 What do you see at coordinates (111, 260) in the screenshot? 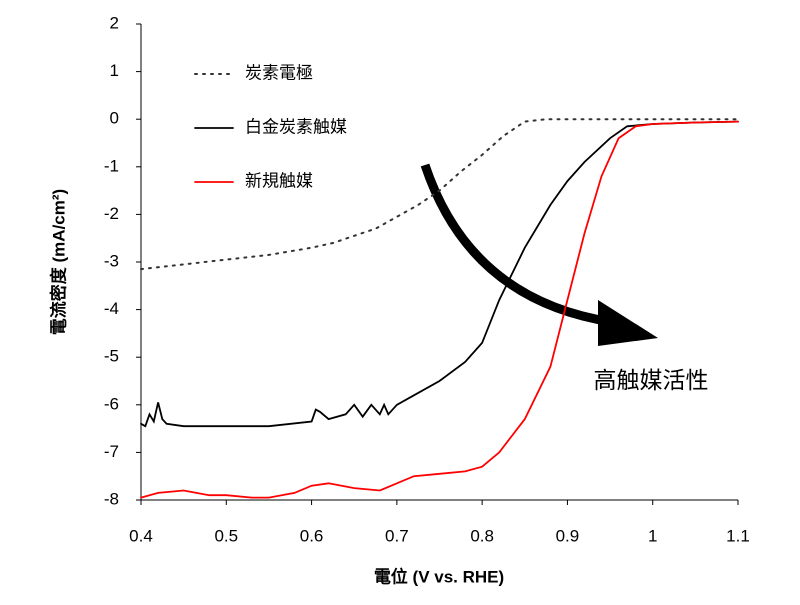
I see `y-tick-label: -3` at bounding box center [111, 260].